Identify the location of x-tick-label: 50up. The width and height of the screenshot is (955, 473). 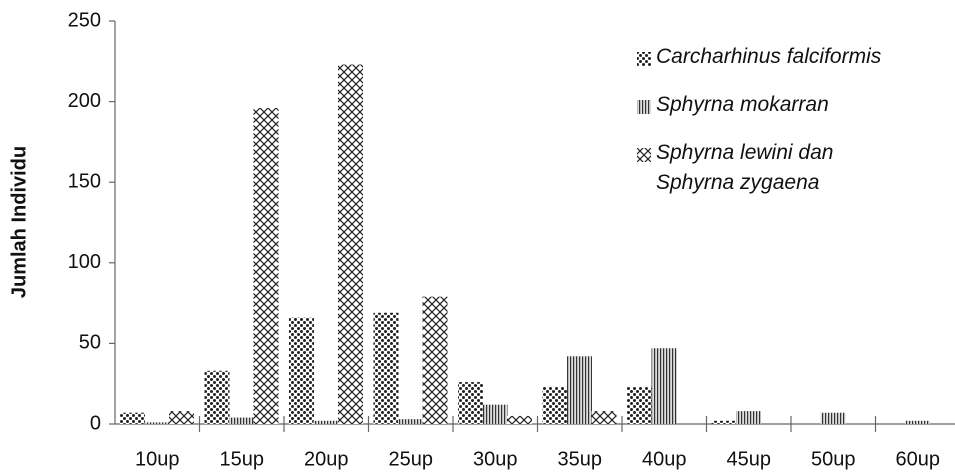
(833, 459).